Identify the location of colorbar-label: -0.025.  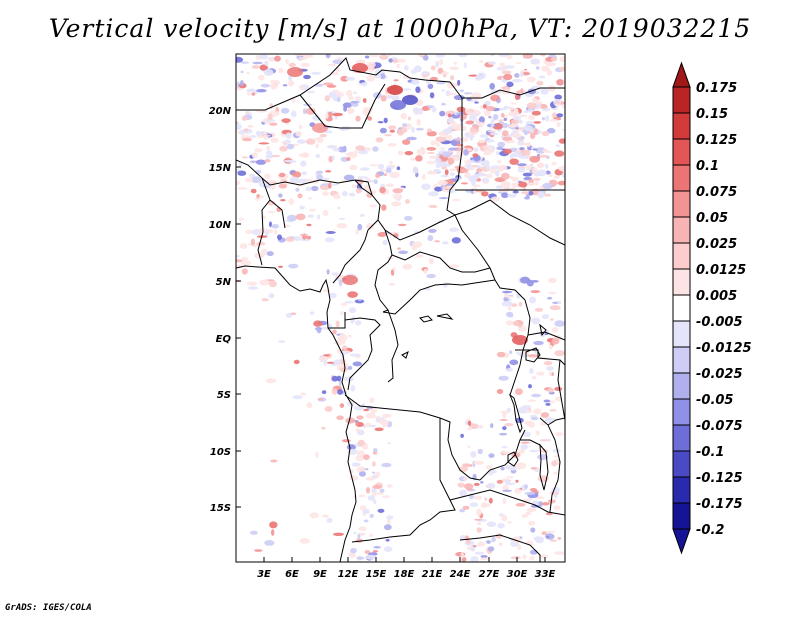
(719, 374).